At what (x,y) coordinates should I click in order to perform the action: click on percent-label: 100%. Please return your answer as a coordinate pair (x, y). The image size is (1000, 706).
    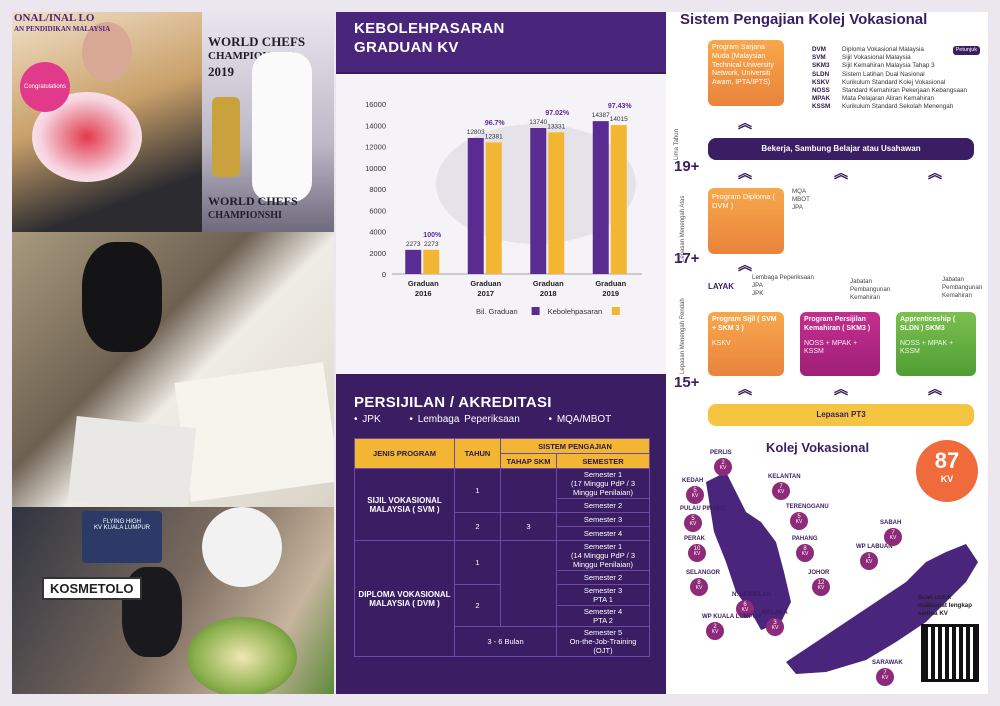
    Looking at the image, I should click on (432, 235).